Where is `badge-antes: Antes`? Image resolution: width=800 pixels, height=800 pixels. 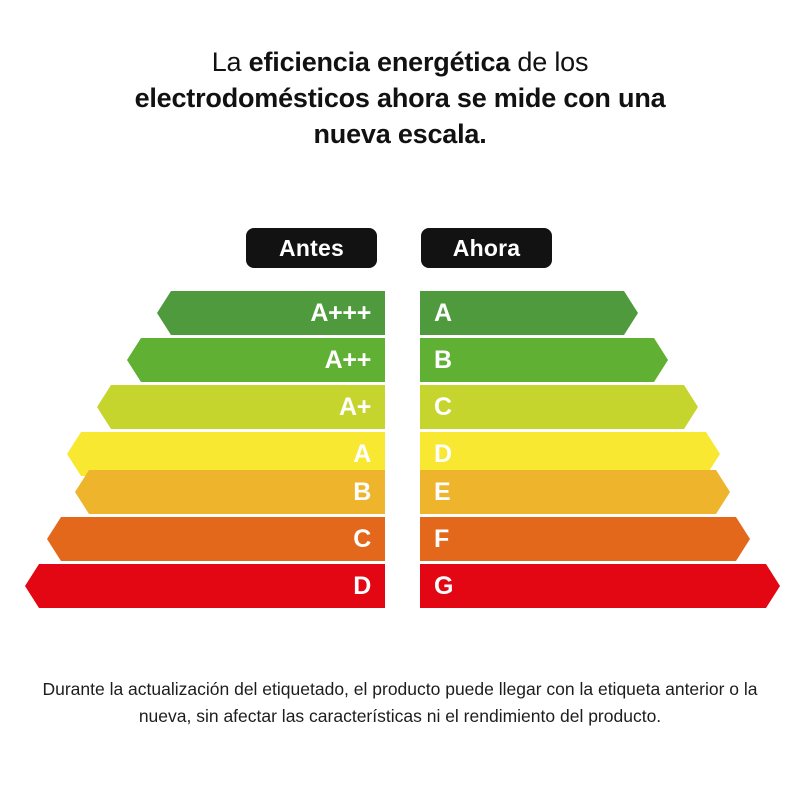 badge-antes: Antes is located at coordinates (311, 248).